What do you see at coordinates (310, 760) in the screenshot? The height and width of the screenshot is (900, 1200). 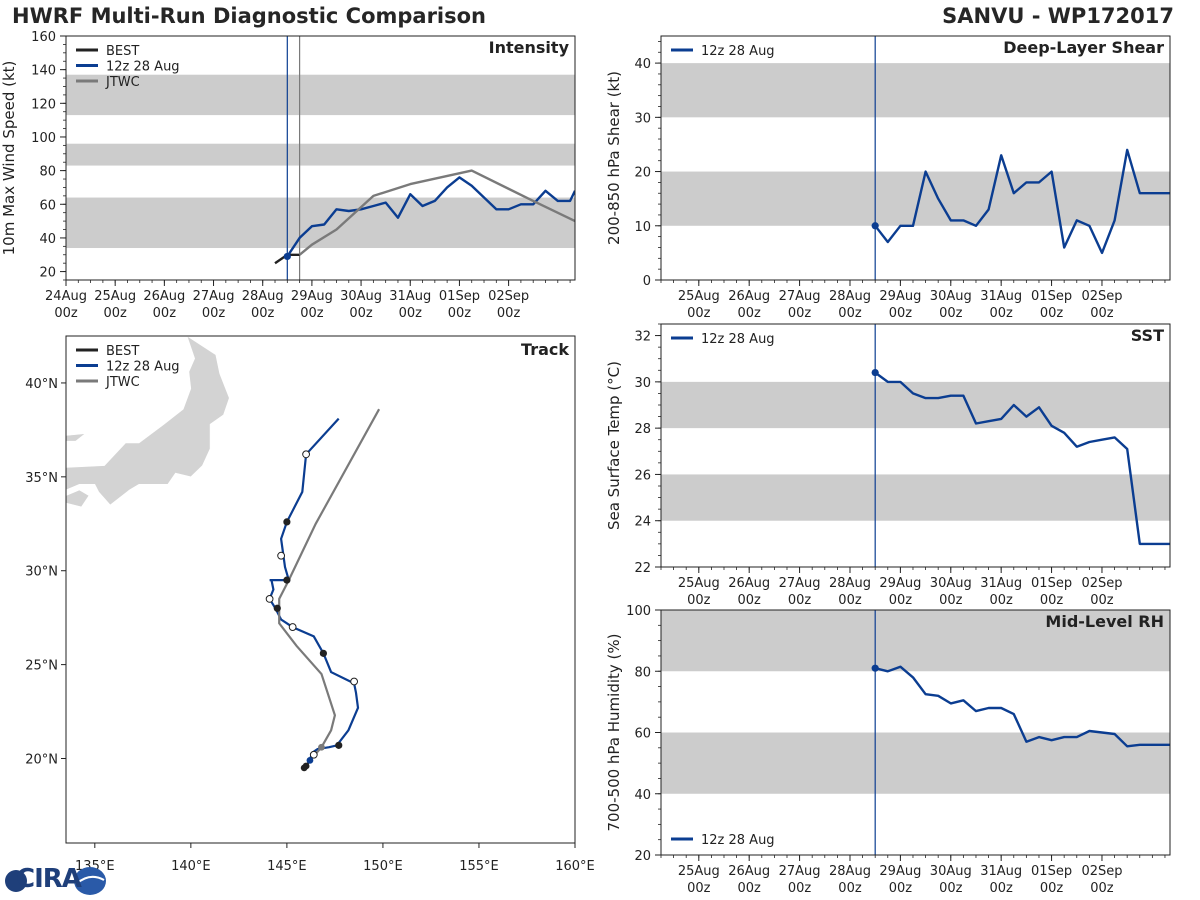 I see `best-track-marker` at bounding box center [310, 760].